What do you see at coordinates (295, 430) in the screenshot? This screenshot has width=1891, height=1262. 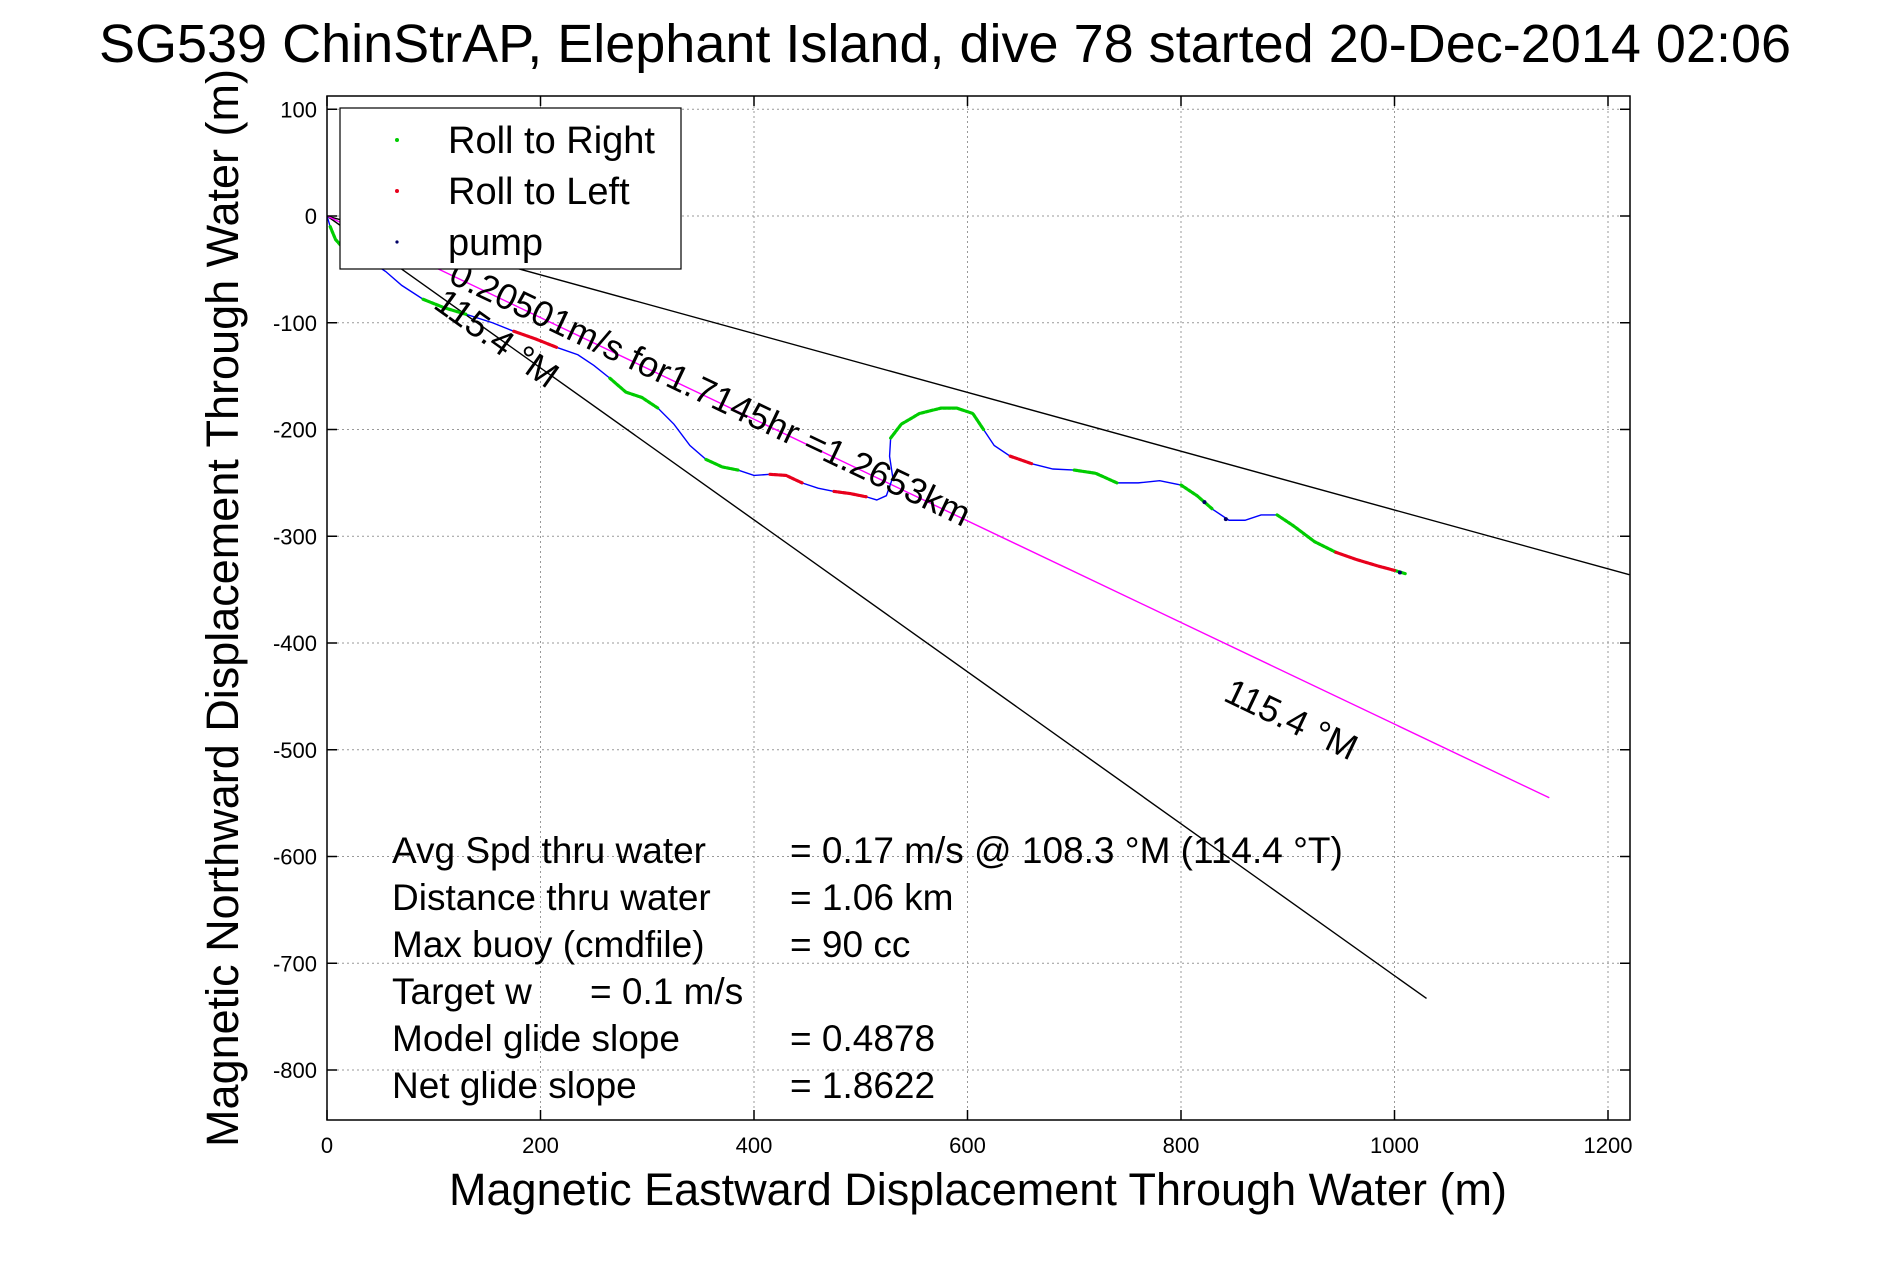 I see `y-tick-label: -200` at bounding box center [295, 430].